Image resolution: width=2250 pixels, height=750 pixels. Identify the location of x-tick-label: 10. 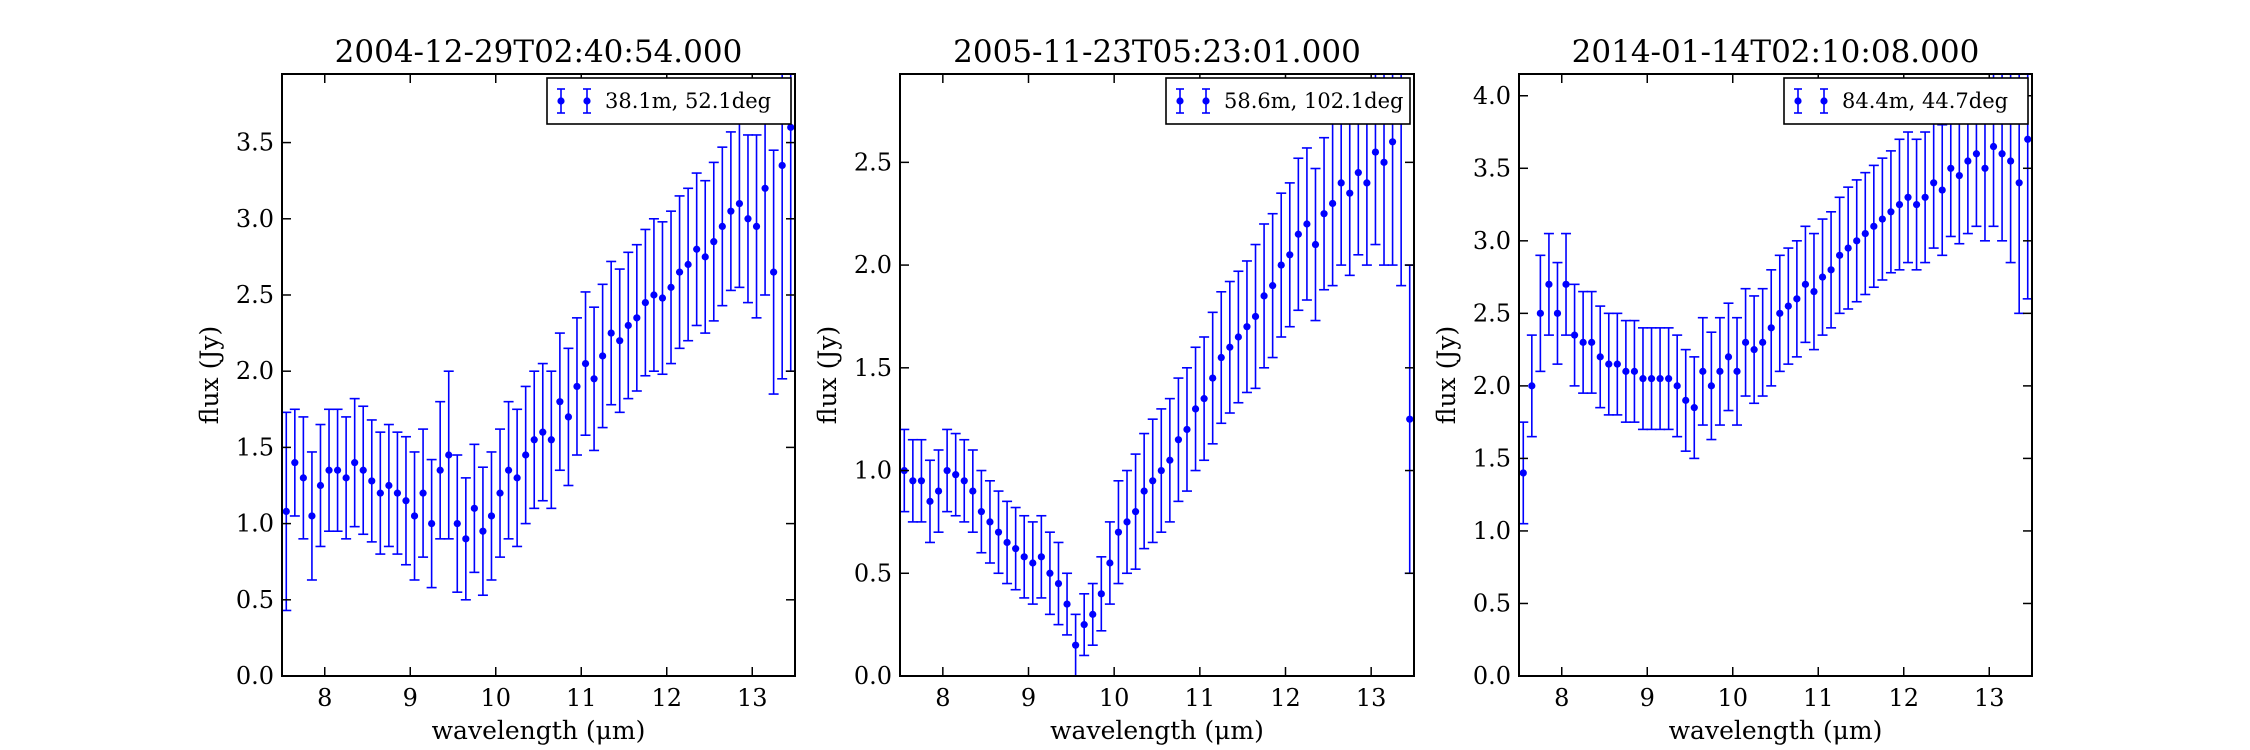
(1732, 698).